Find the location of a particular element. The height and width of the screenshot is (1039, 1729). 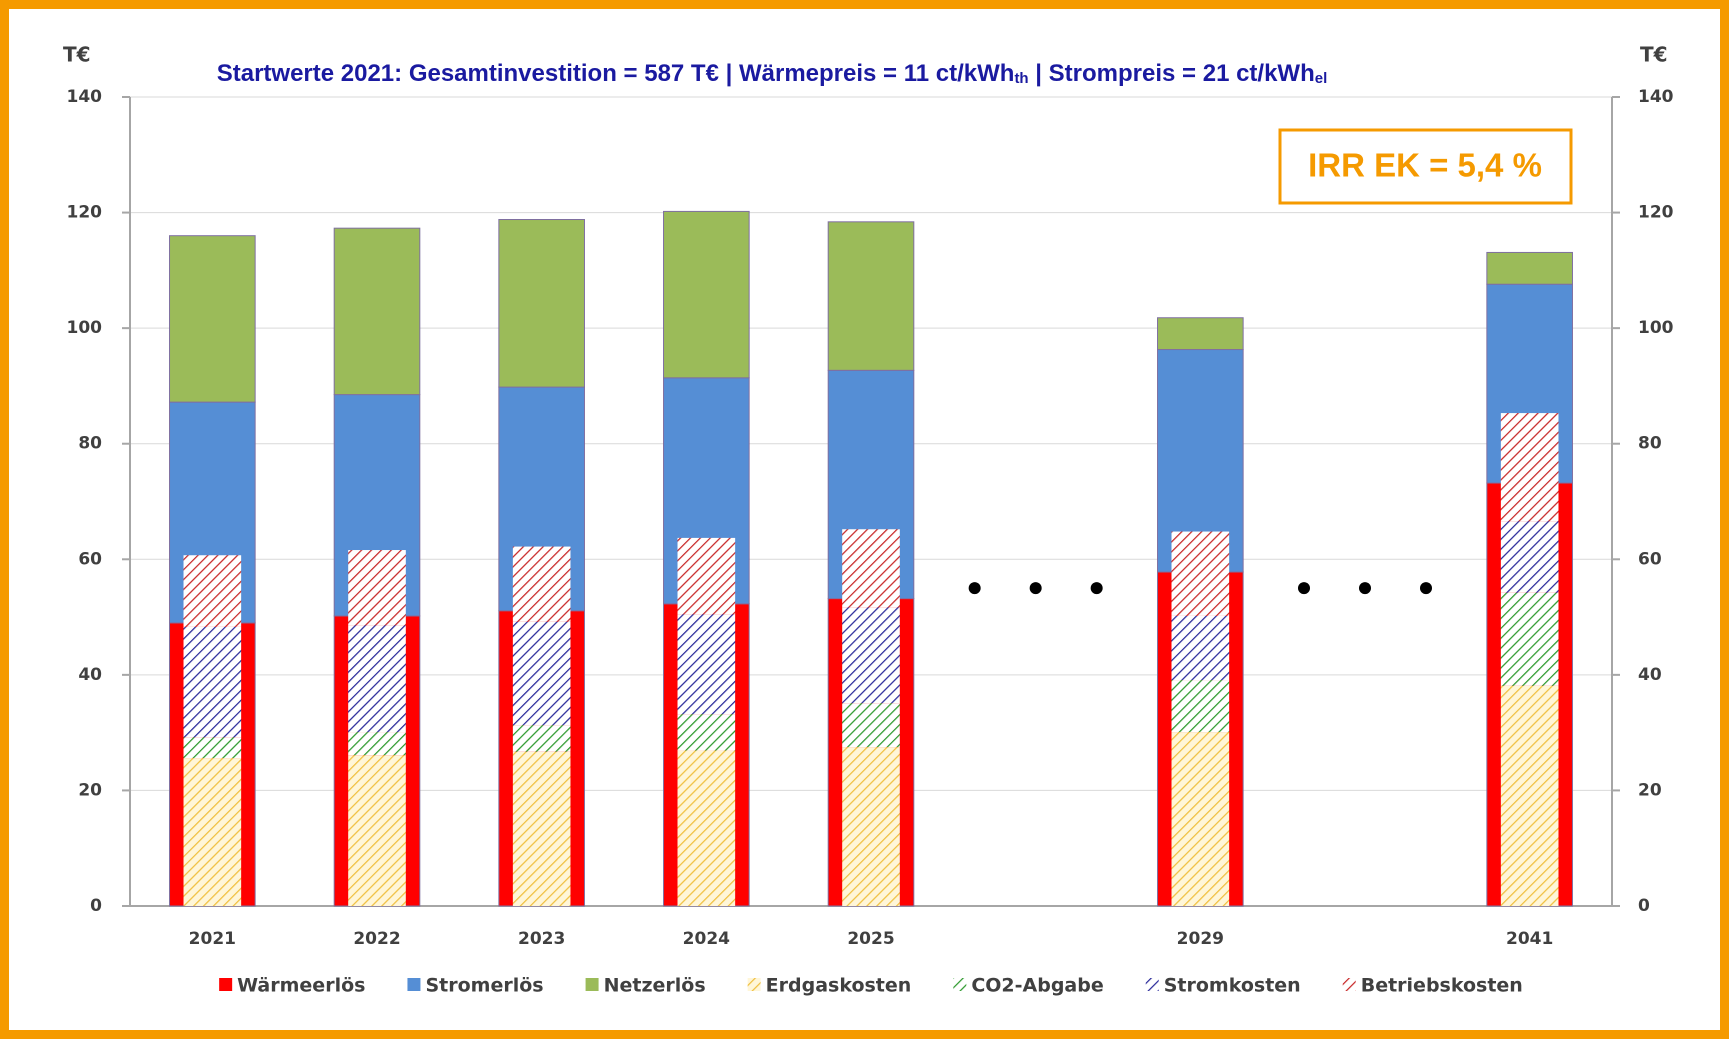

x-tick-label: 2025 is located at coordinates (870, 939).